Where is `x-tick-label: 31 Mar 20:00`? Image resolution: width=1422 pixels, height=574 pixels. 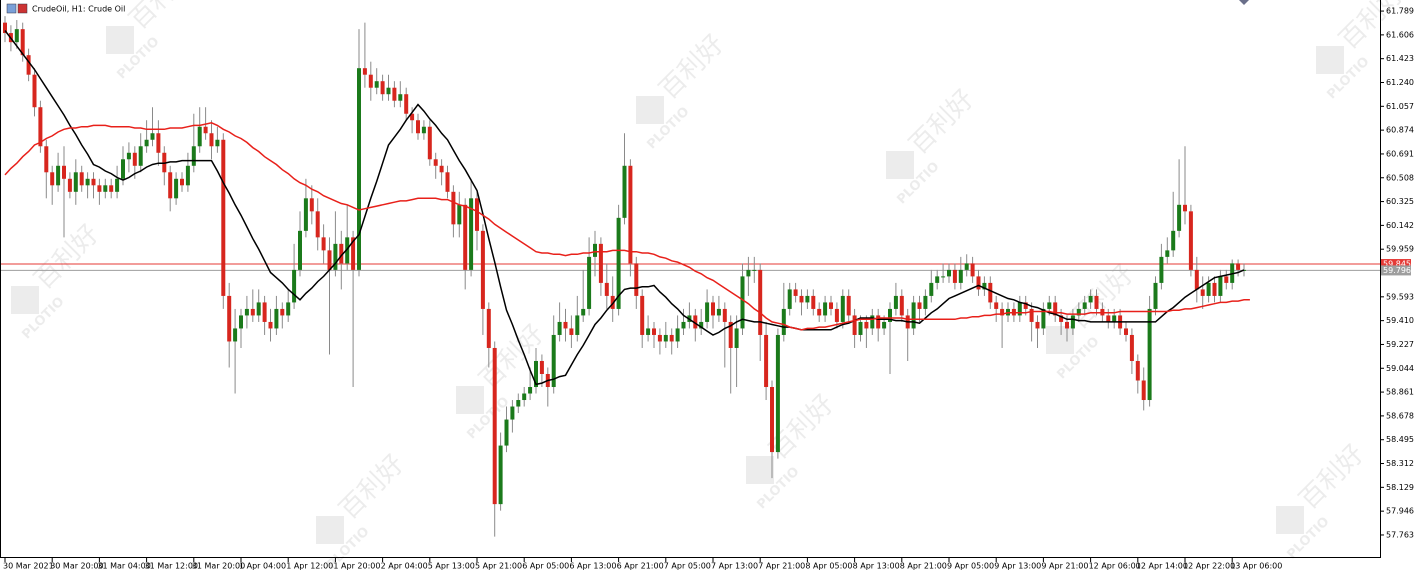 x-tick-label: 31 Mar 20:00 is located at coordinates (218, 566).